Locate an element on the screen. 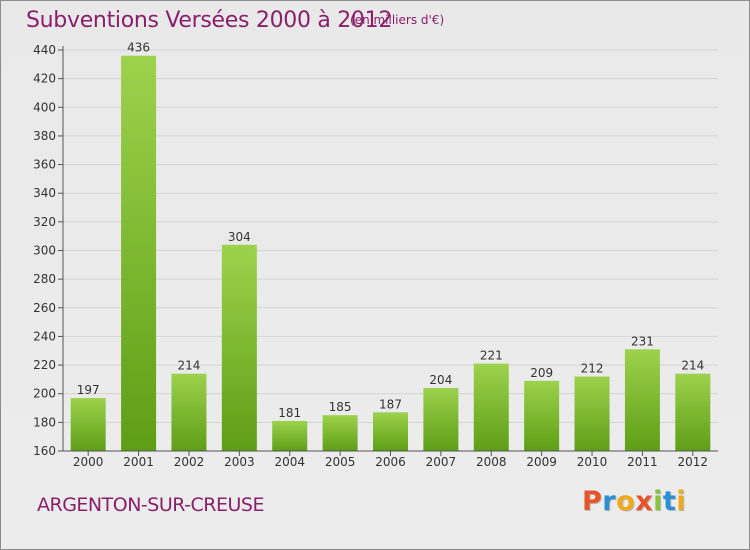  x-tick-label-2006: 2006 is located at coordinates (390, 462).